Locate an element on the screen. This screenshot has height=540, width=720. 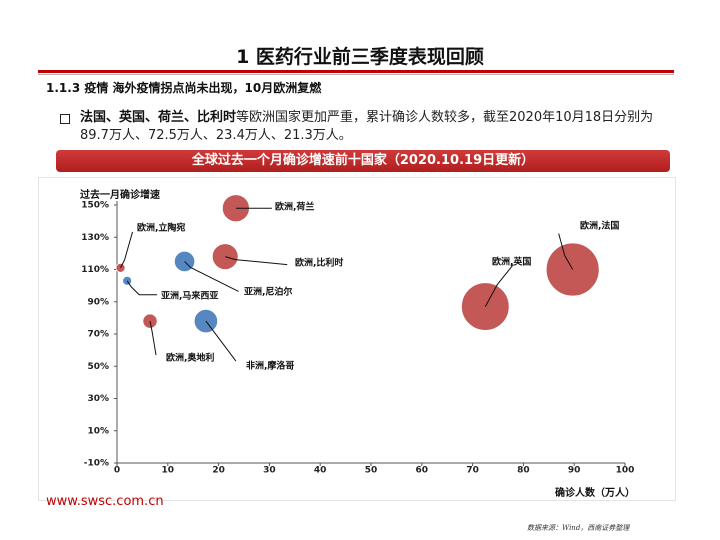
data-label: 欧洲,法国 is located at coordinates (599, 226).